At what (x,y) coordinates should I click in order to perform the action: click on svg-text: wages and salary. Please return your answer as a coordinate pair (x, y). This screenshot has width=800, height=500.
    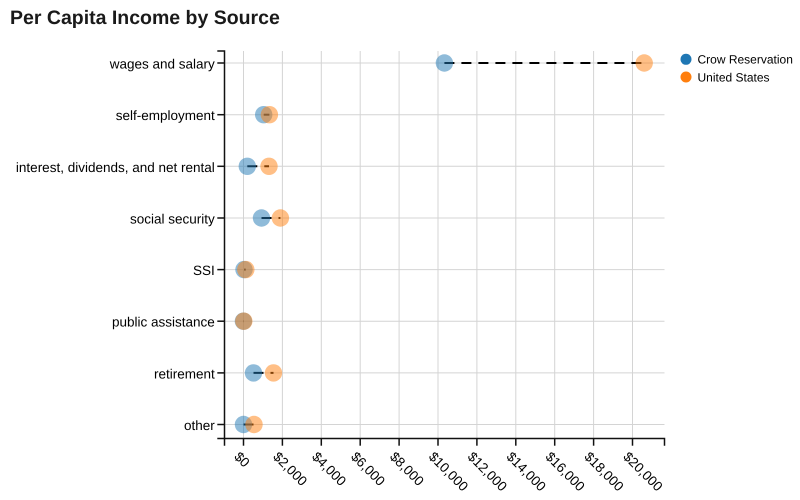
    Looking at the image, I should click on (162, 64).